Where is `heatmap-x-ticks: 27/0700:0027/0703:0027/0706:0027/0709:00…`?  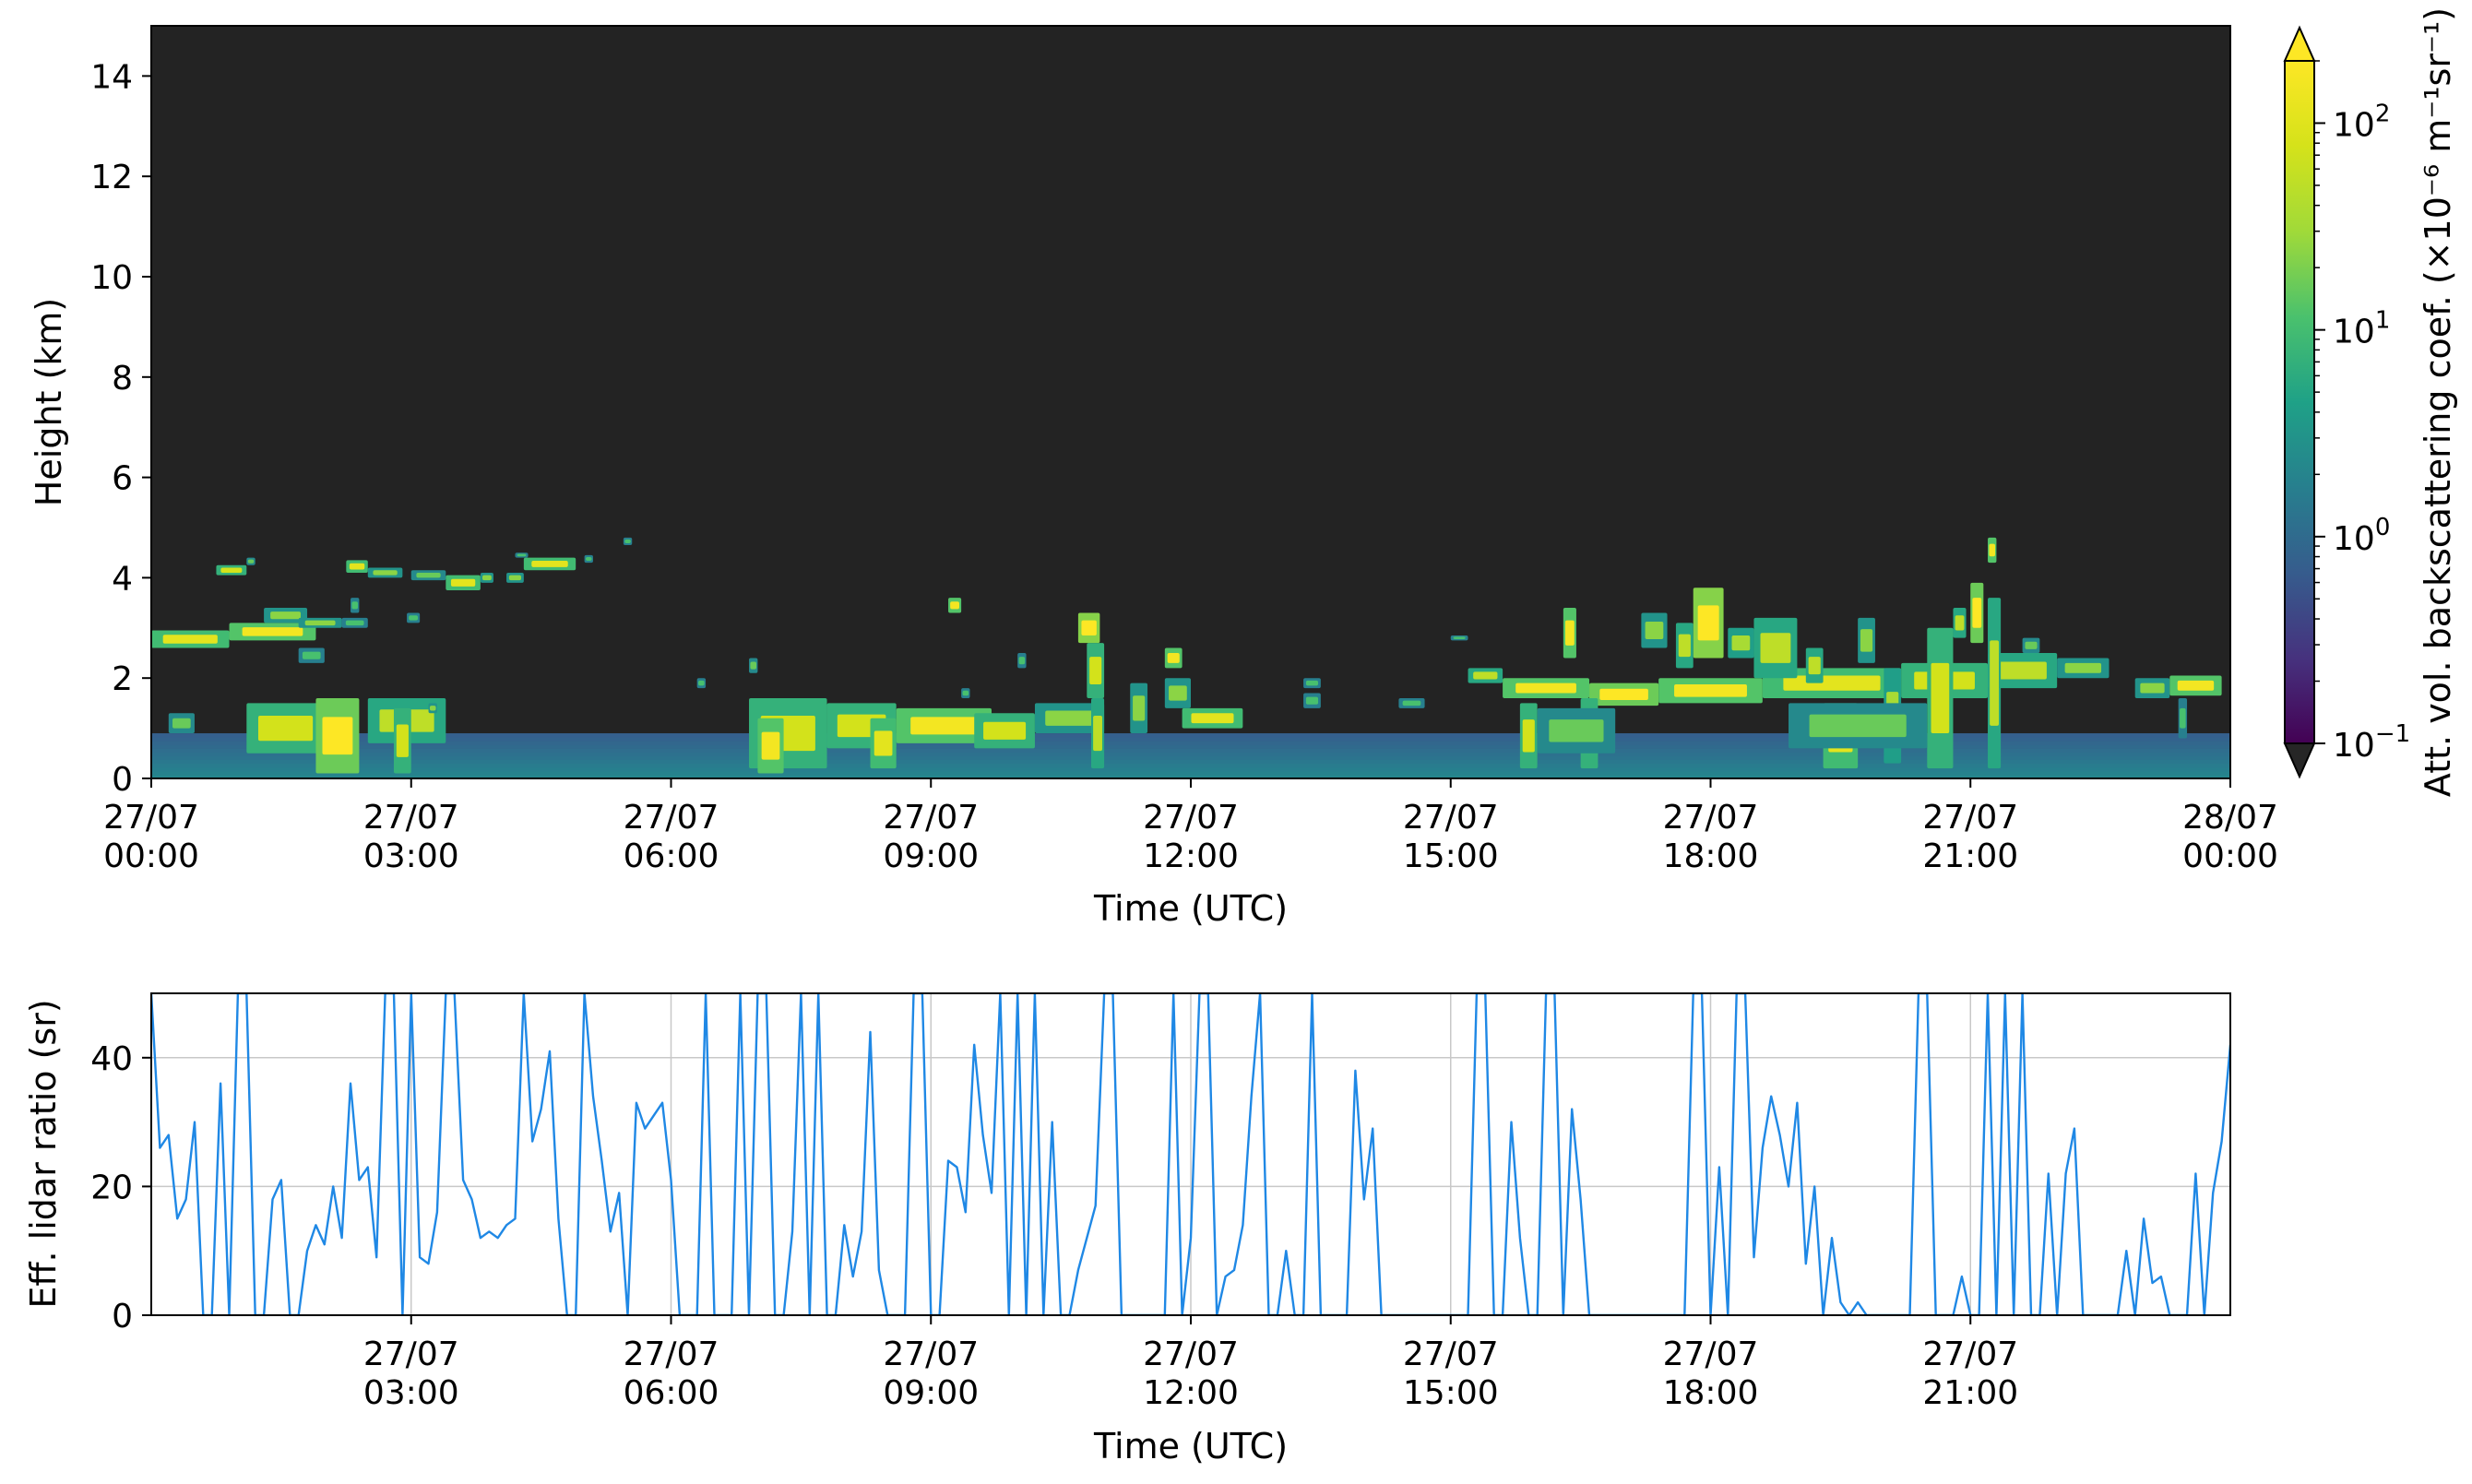 heatmap-x-ticks: 27/0700:0027/0703:0027/0706:0027/0709:00… is located at coordinates (1190, 826).